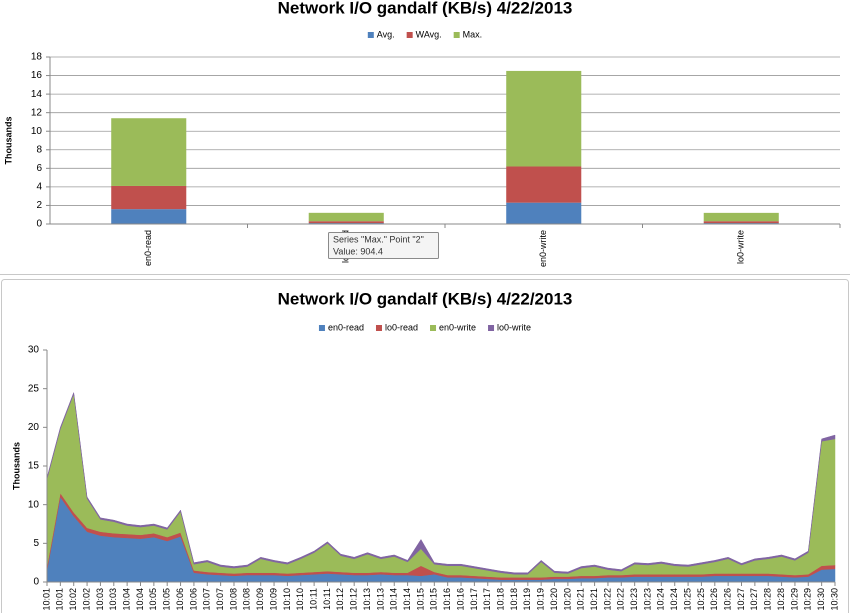 This screenshot has height=613, width=850. Describe the element at coordinates (148, 248) in the screenshot. I see `x-tick-label: en0-read` at that location.